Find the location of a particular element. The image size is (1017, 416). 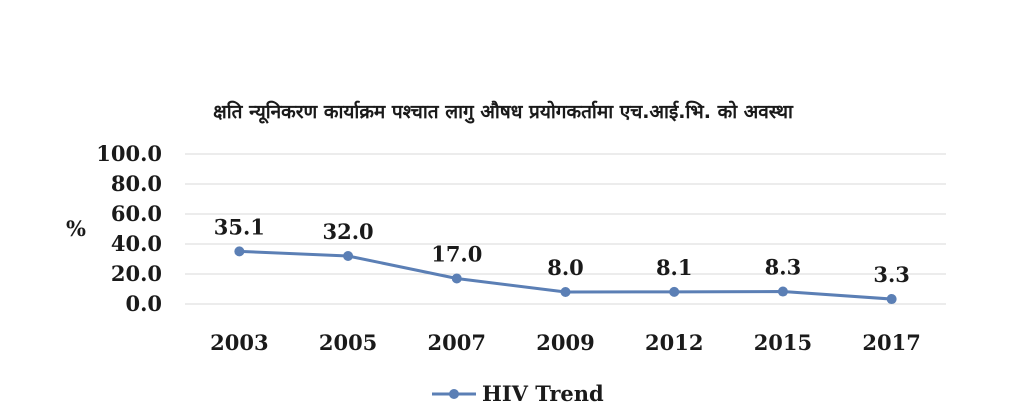

data-label: 35.1 is located at coordinates (239, 226).